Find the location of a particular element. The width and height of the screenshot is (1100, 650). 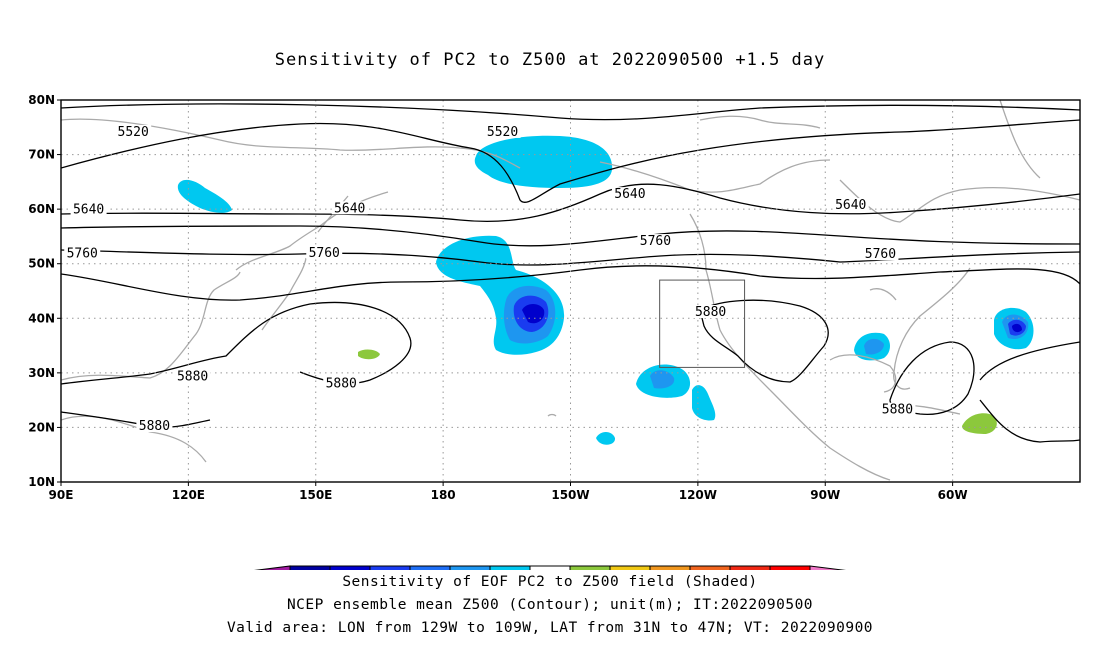

shade-mid-gulf is located at coordinates (874, 346).